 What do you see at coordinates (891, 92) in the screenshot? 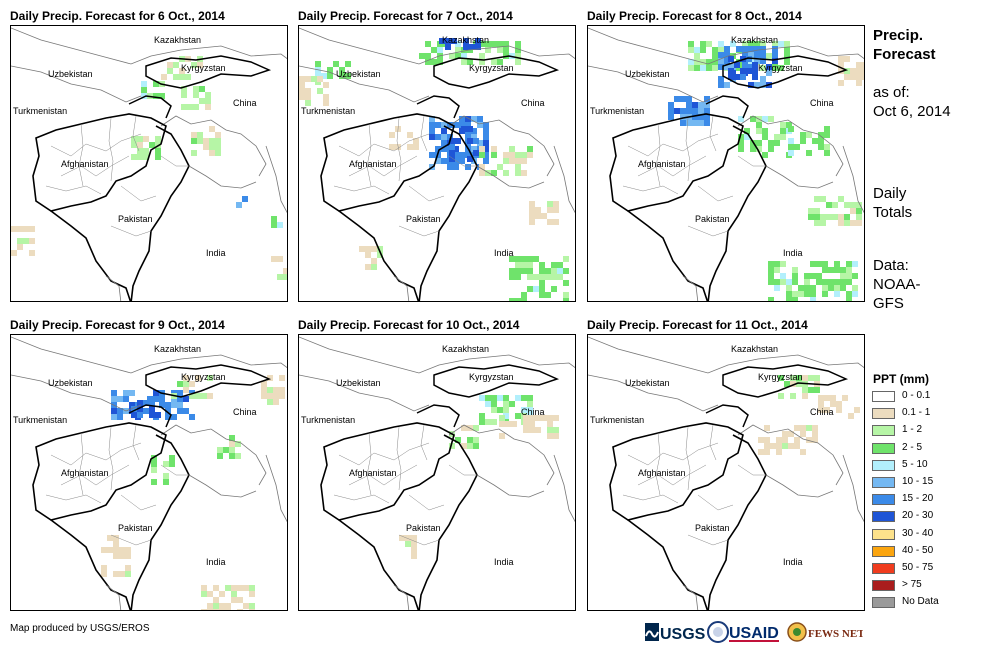
I see `side-asof: as of:` at bounding box center [891, 92].